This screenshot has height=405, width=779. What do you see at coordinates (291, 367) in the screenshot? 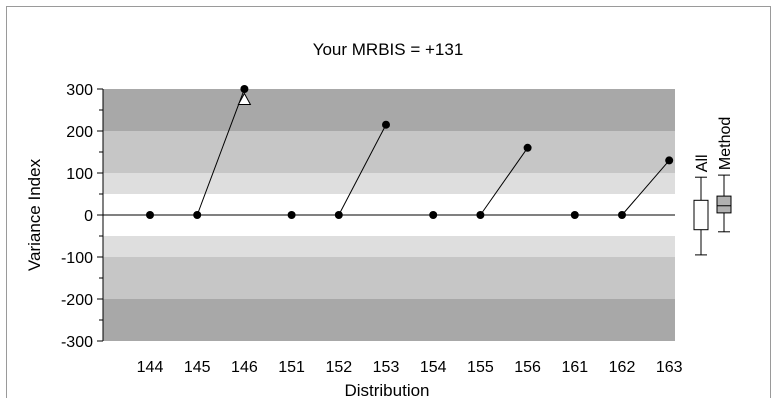
I see `x-tick-label: 151` at bounding box center [291, 367].